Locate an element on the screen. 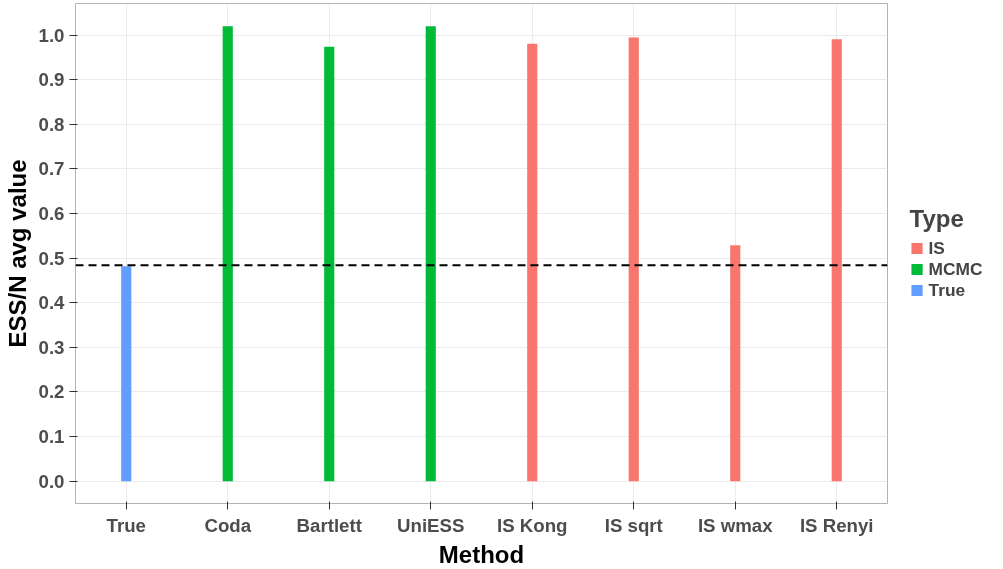 The width and height of the screenshot is (1003, 569). x-tick-label: IS Renyi is located at coordinates (836, 525).